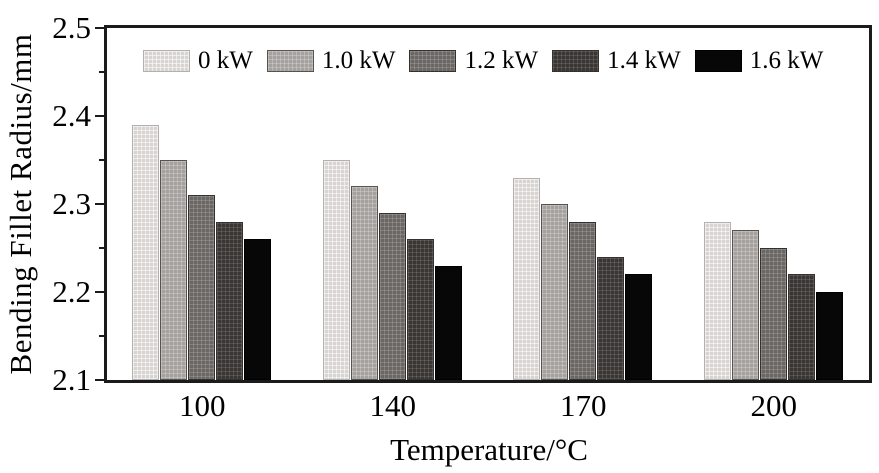 The height and width of the screenshot is (473, 879). Describe the element at coordinates (358, 60) in the screenshot. I see `legend-label: 1.0 kW` at that location.